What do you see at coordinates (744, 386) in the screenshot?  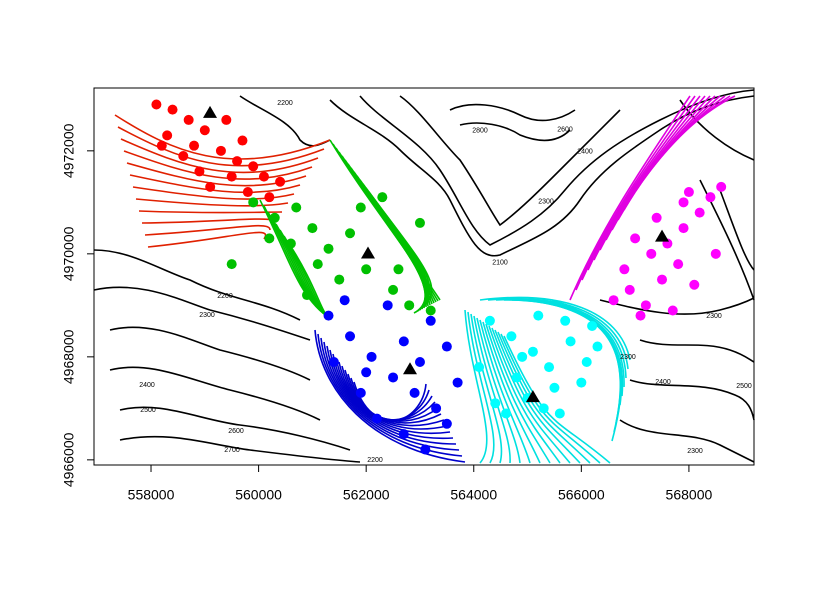 I see `contour-label: 2500` at bounding box center [744, 386].